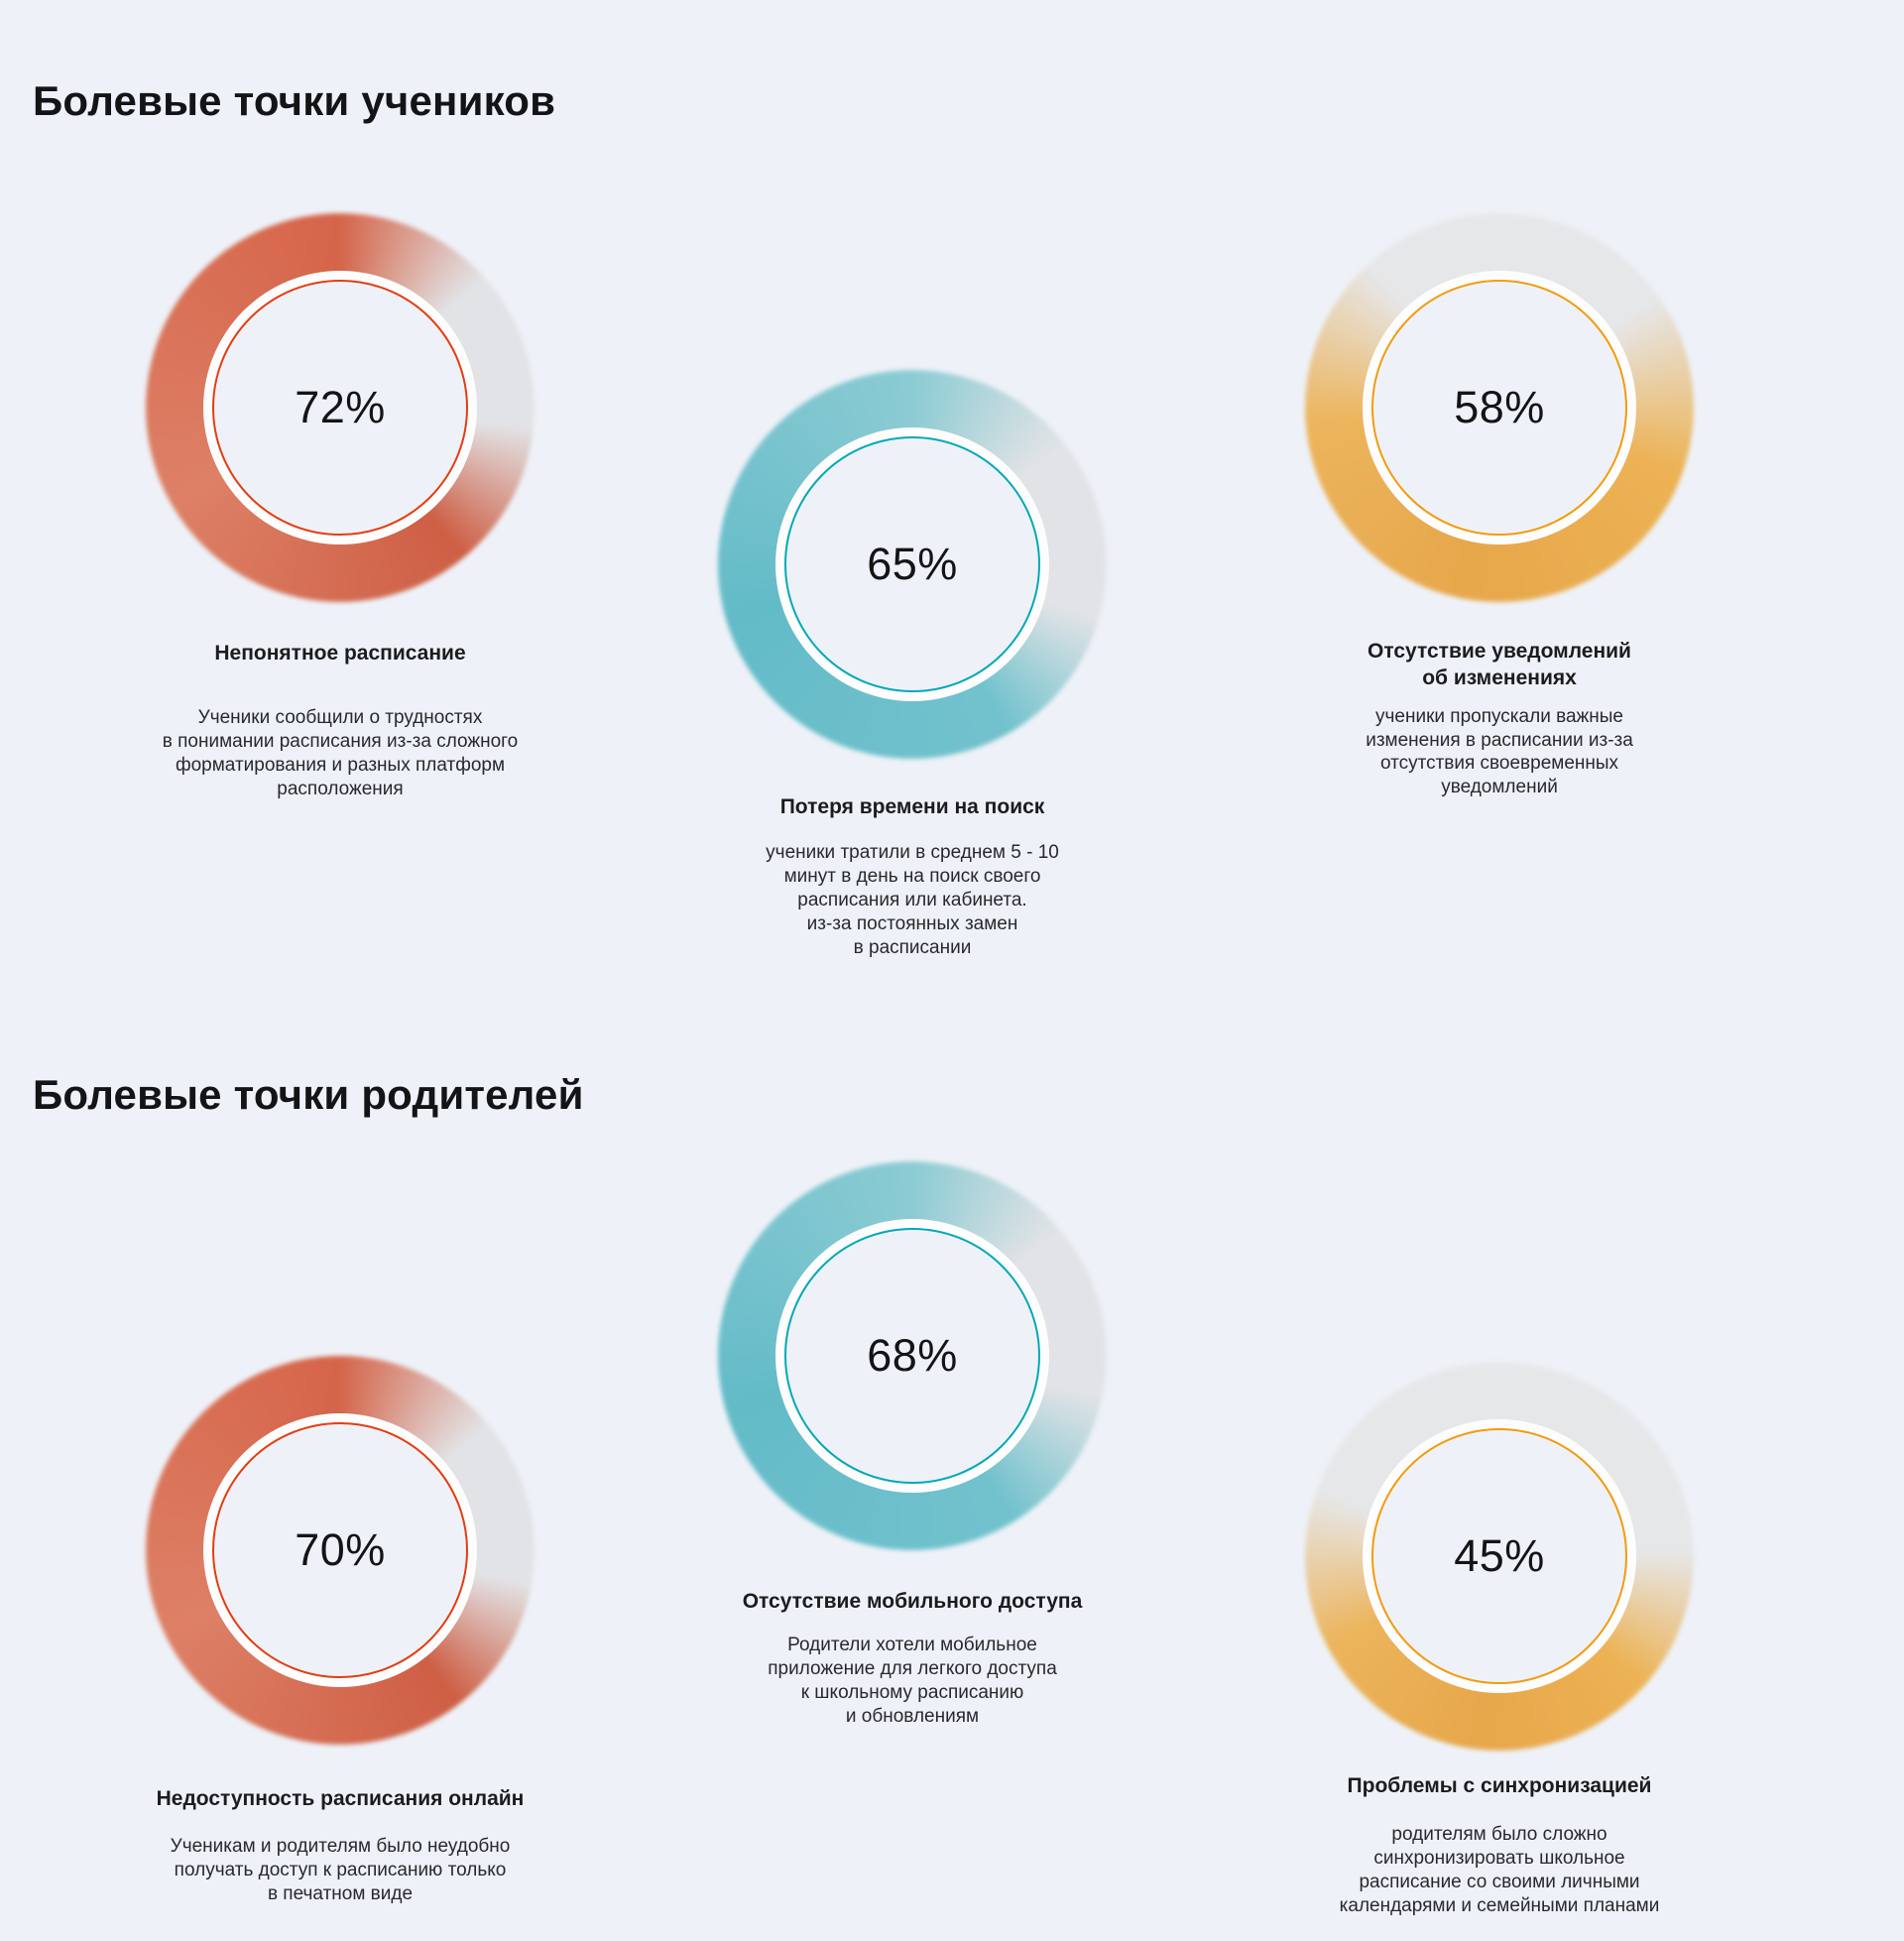 The width and height of the screenshot is (1904, 1941). I want to click on section-title-students: Болевые точки учеников, so click(294, 101).